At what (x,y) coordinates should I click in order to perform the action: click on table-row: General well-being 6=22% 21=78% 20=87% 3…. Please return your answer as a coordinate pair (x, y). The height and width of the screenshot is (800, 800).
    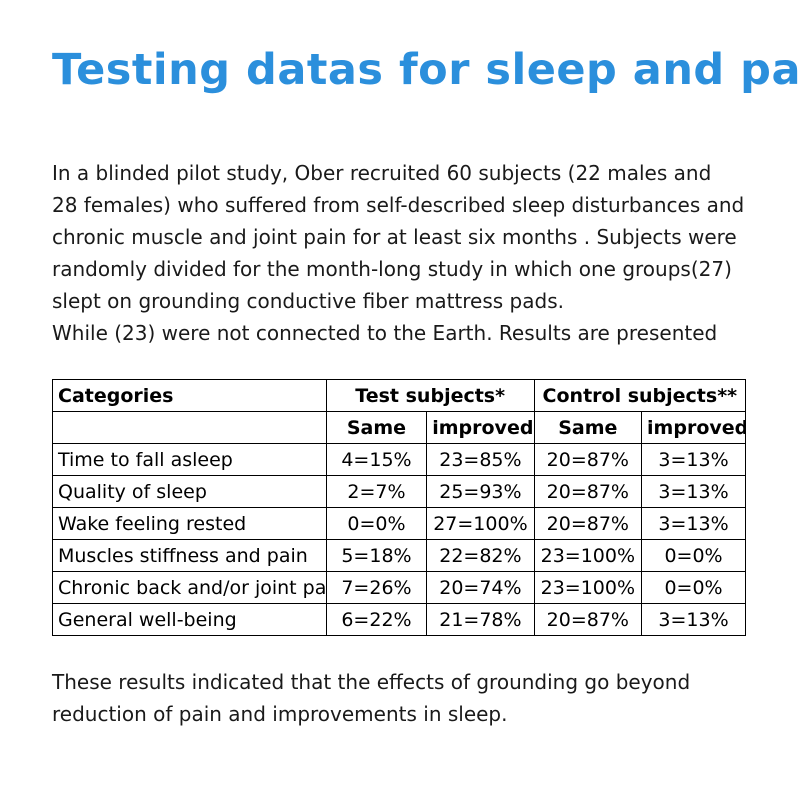
    Looking at the image, I should click on (399, 620).